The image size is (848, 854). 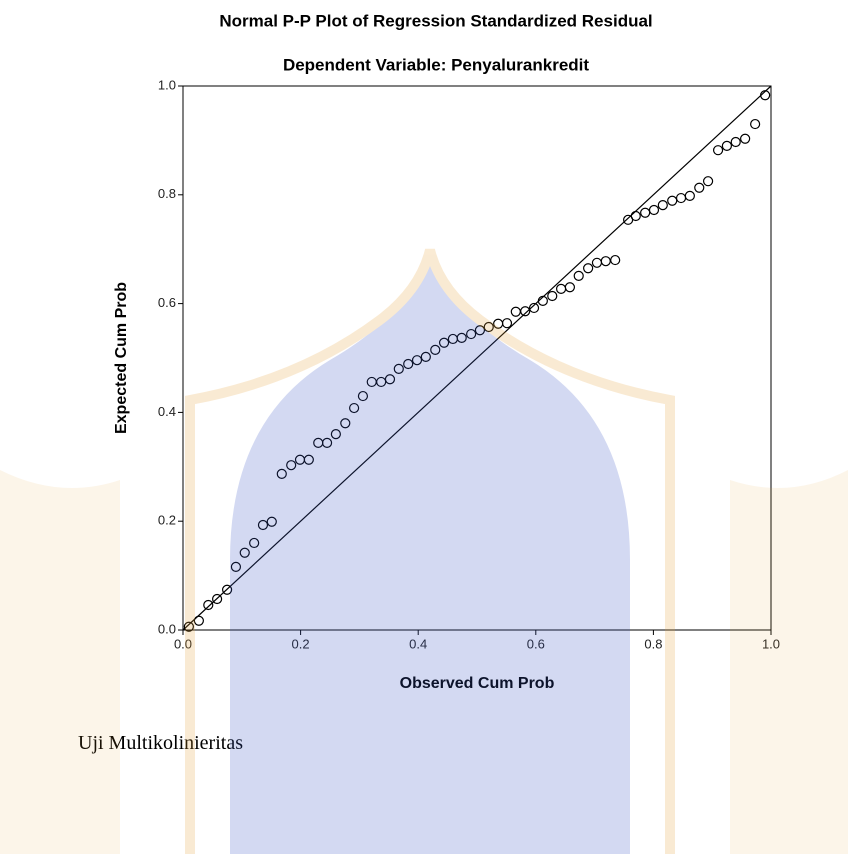 I want to click on x-tick-label: 0.4, so click(x=418, y=643).